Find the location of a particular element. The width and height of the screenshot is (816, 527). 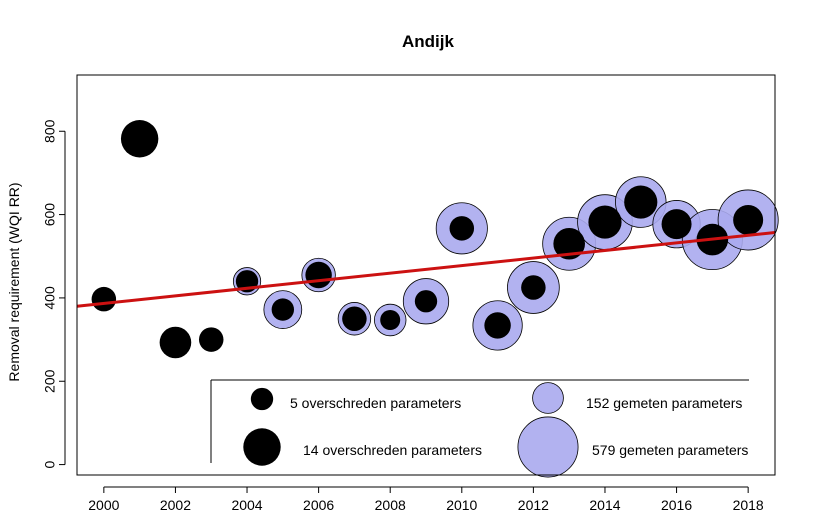

legend-background is located at coordinates (480, 430).